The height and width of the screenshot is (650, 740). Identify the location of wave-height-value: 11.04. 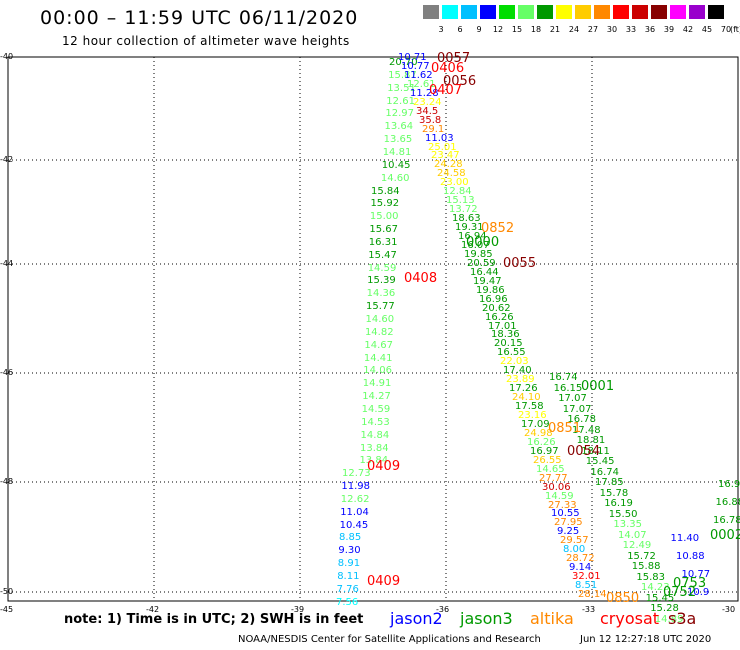
(354, 512).